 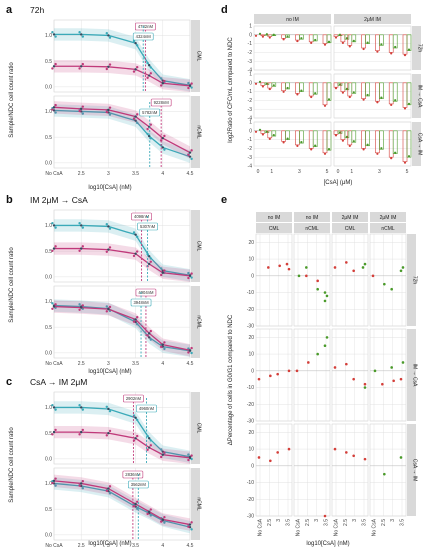 I want to click on y-tick-label: 20, so click(x=251, y=433).